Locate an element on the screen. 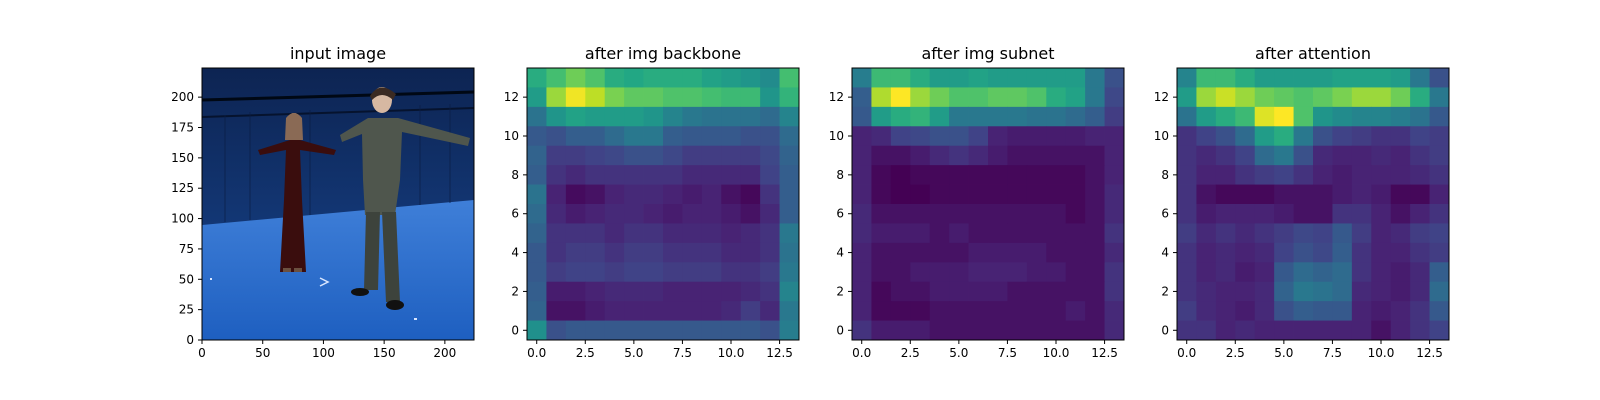  y-tick-label: 2 is located at coordinates (1165, 291).